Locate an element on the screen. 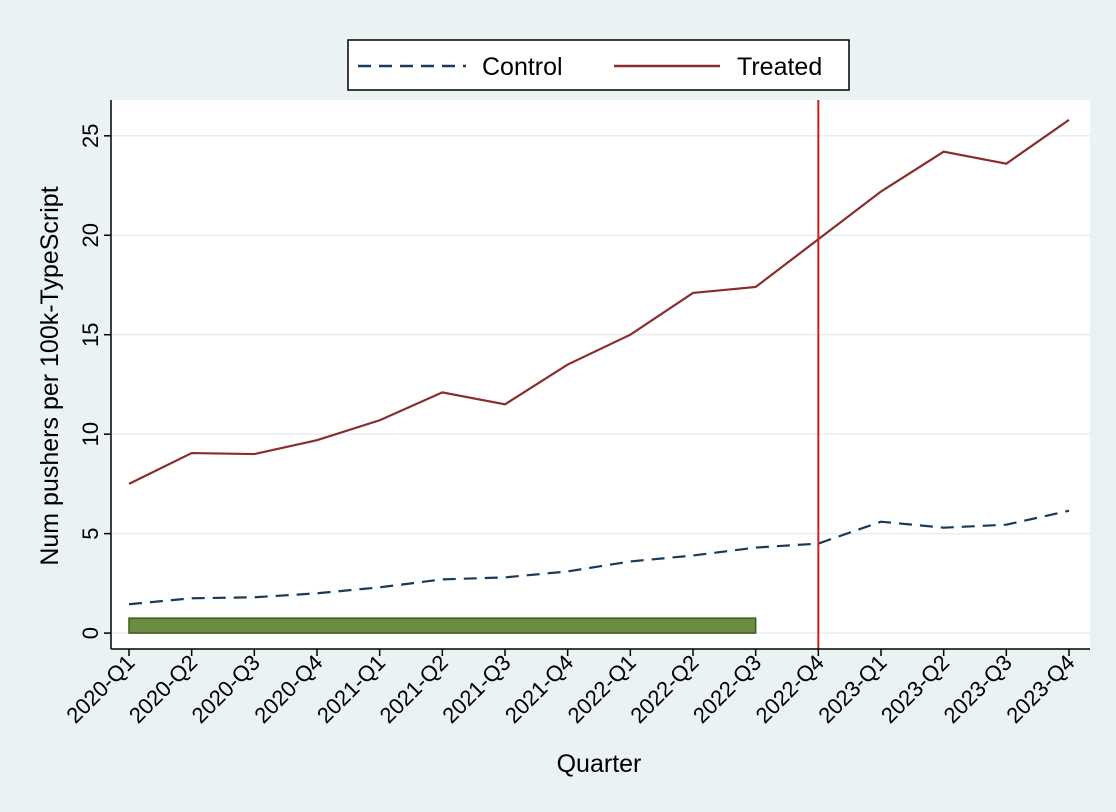 The height and width of the screenshot is (812, 1116). shaded-bars is located at coordinates (442, 625).